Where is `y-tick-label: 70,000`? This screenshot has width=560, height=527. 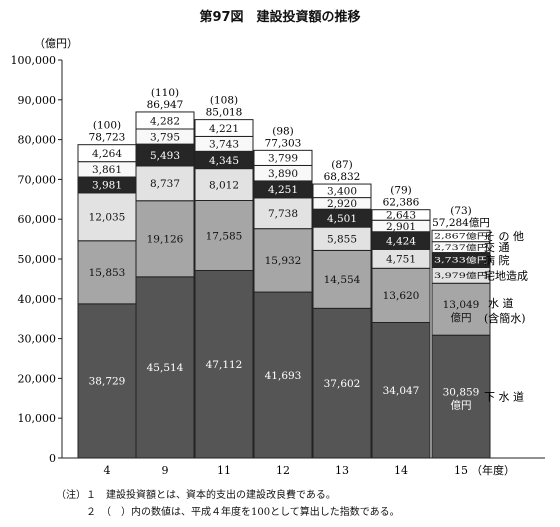
y-tick-label: 70,000 is located at coordinates (37, 179).